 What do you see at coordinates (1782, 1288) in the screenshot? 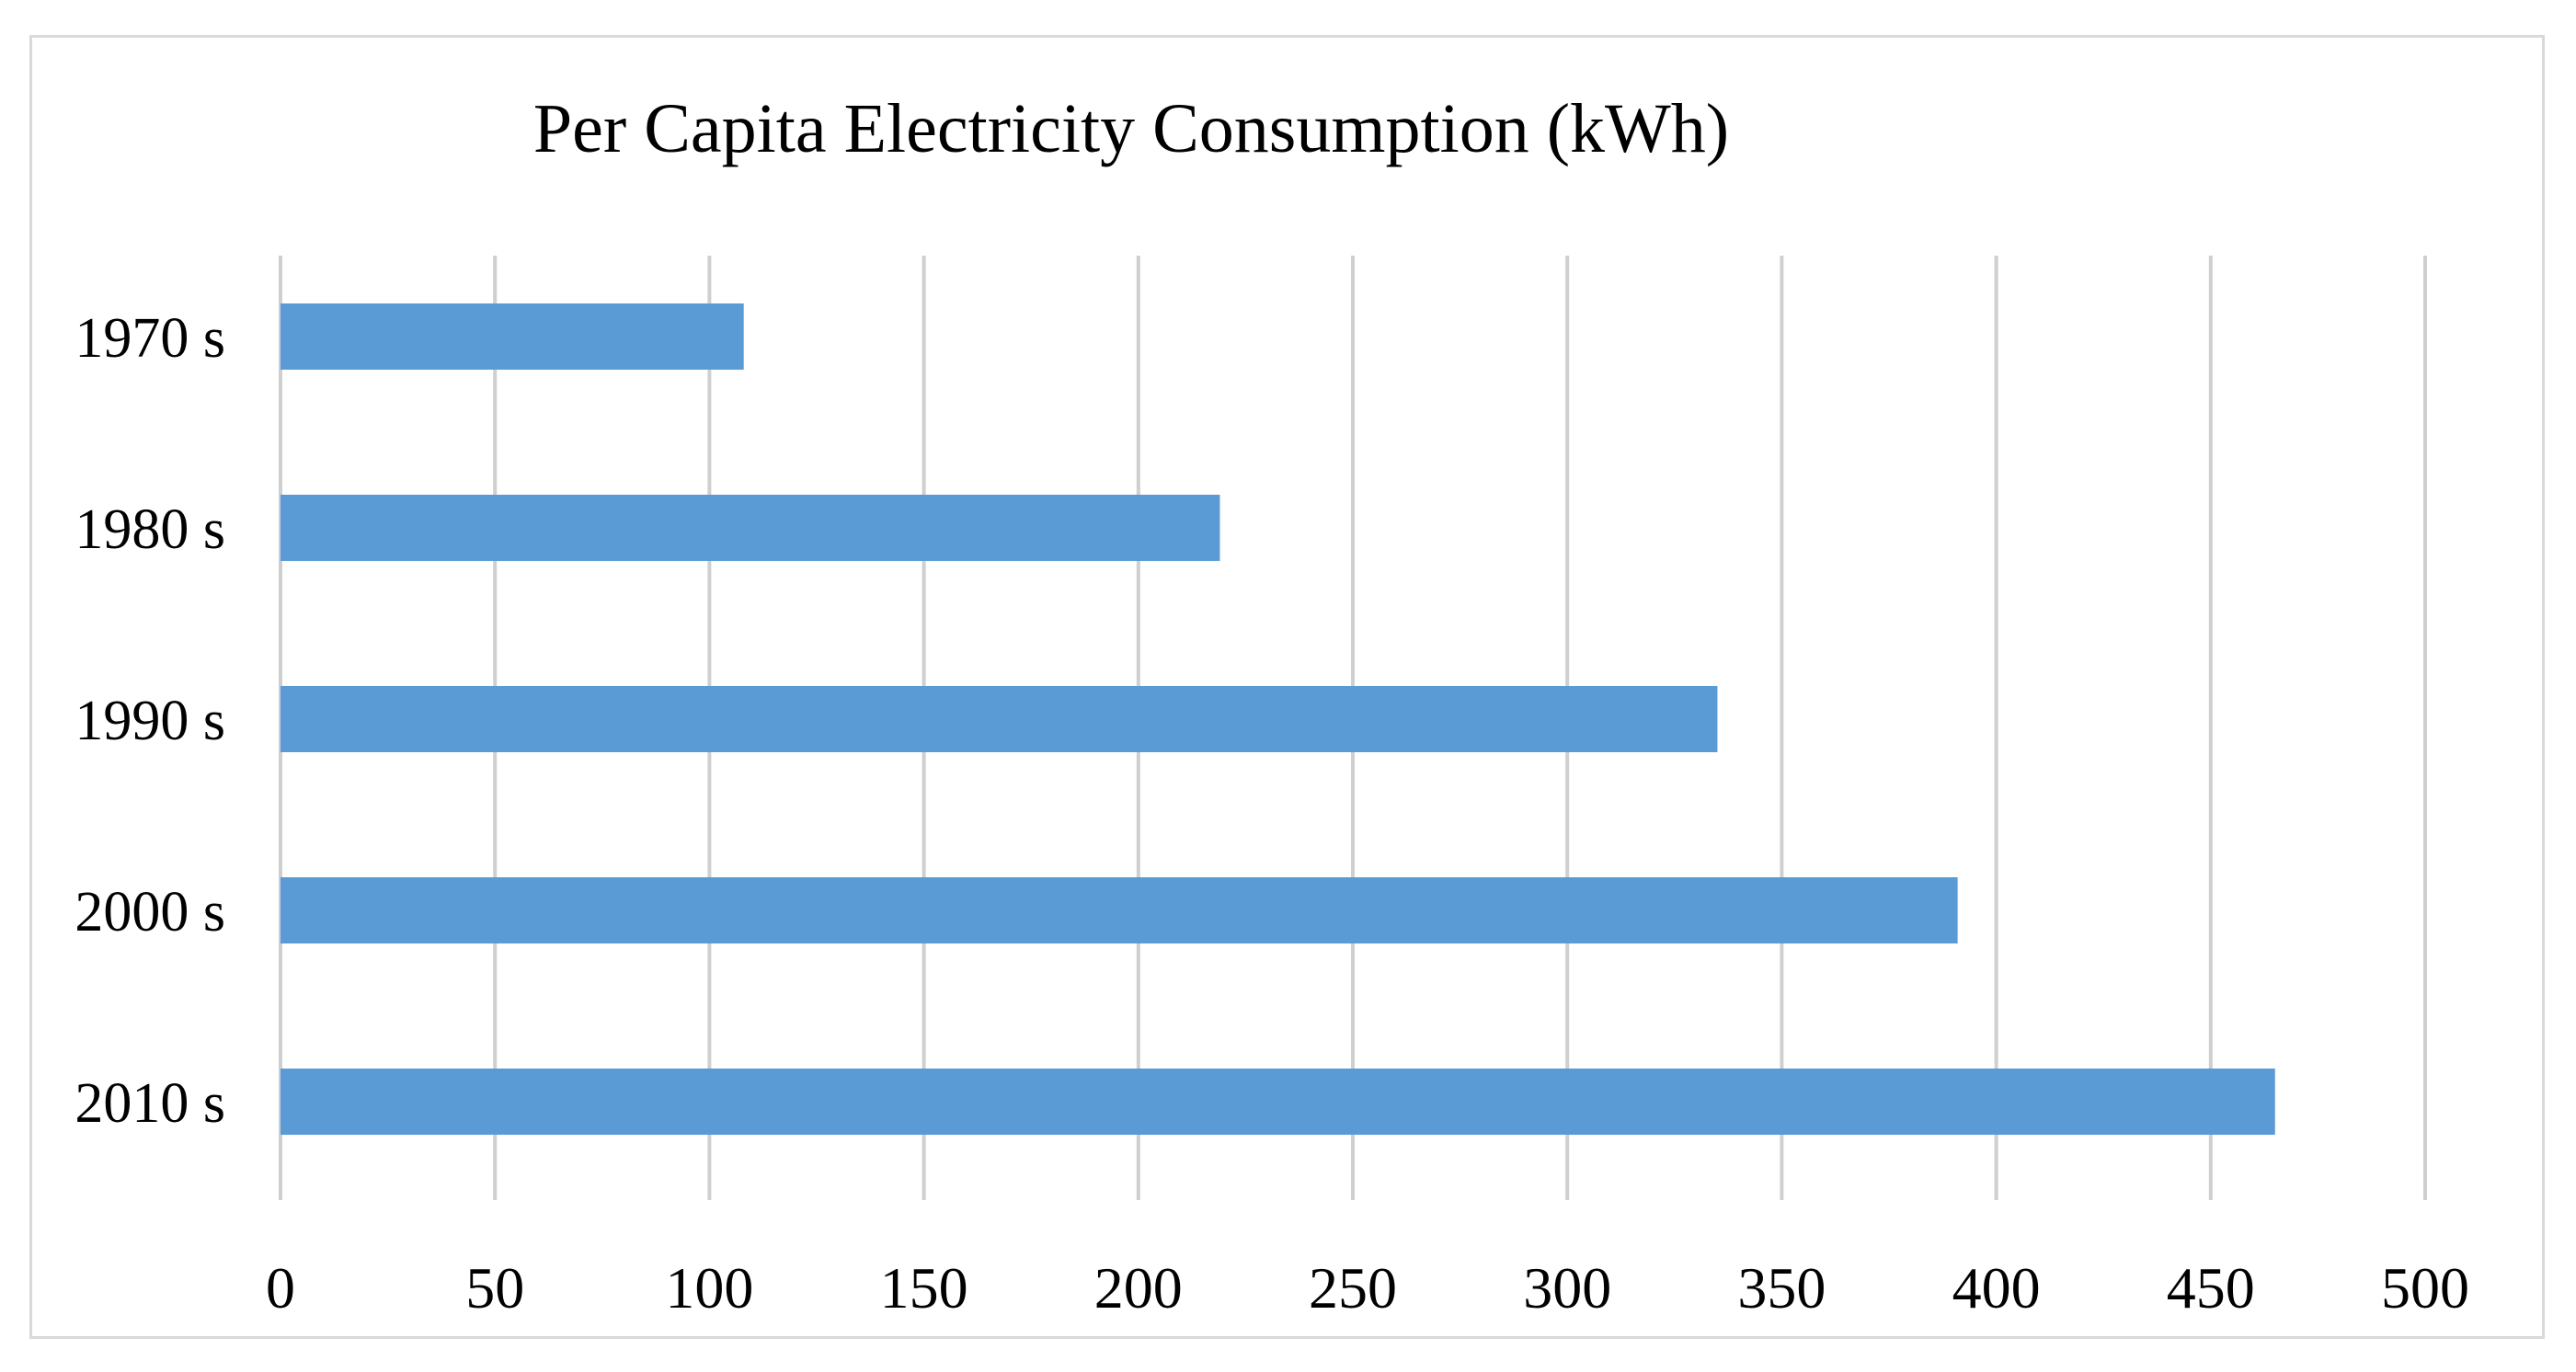
I see `x-tick-label-350: 350` at bounding box center [1782, 1288].